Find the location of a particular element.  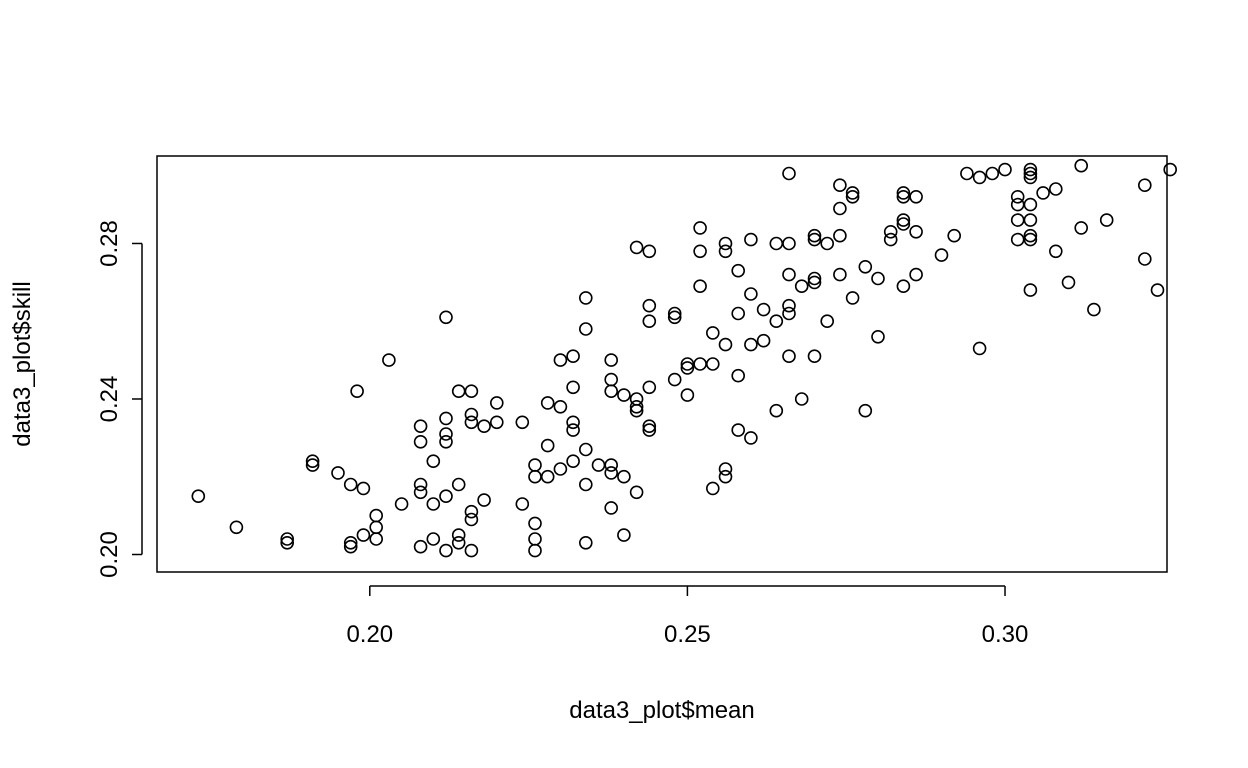

x-axis-label: data3_plot$mean is located at coordinates (661, 710).